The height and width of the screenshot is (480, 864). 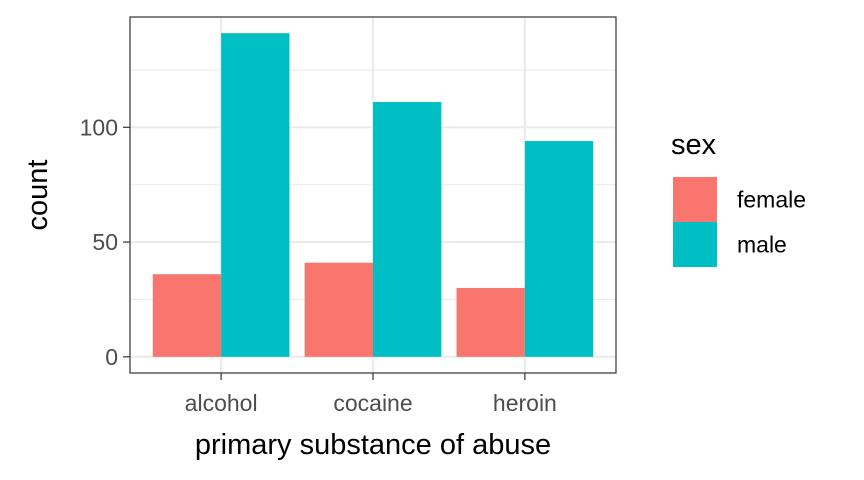 What do you see at coordinates (372, 403) in the screenshot?
I see `x-tick-label: cocaine` at bounding box center [372, 403].